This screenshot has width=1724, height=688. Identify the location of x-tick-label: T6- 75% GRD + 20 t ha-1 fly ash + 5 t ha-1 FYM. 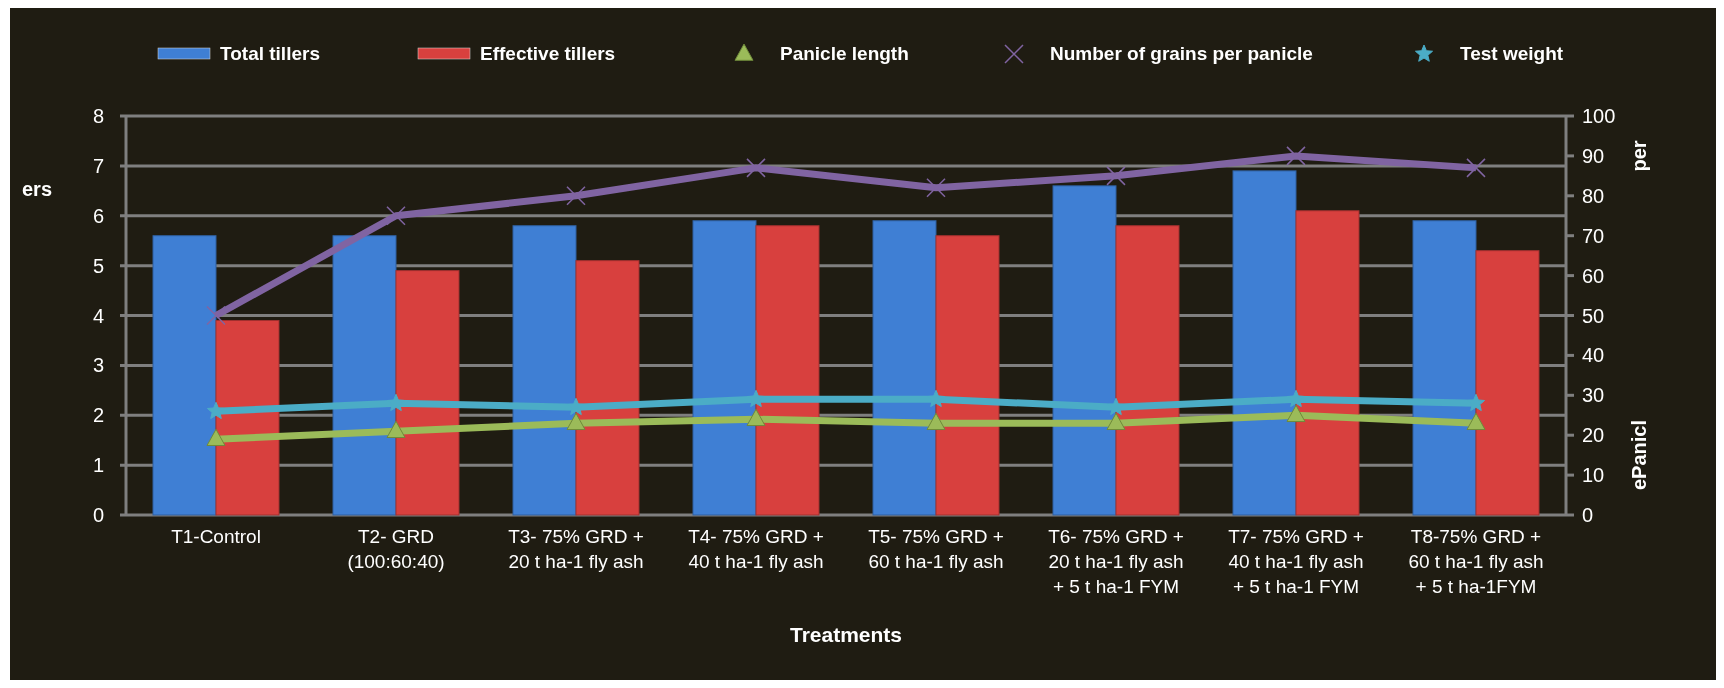
(1116, 561).